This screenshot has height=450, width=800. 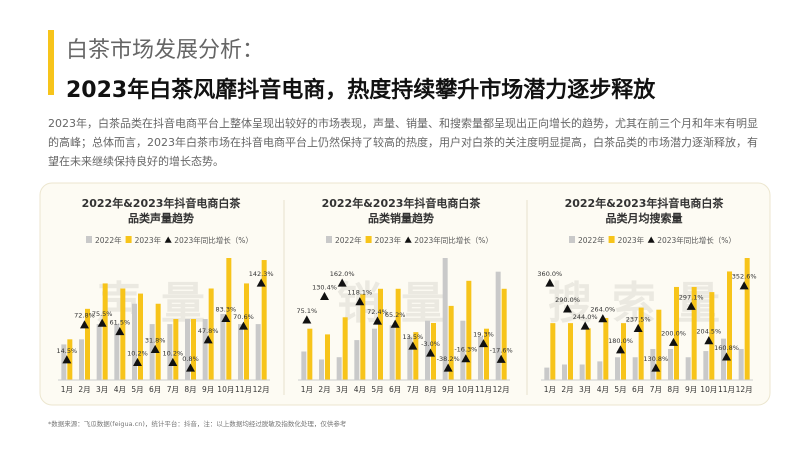 I want to click on headline: 2023年白茶风靡抖音电商，热度持续攀升市场潜力逐步释放, so click(x=361, y=90).